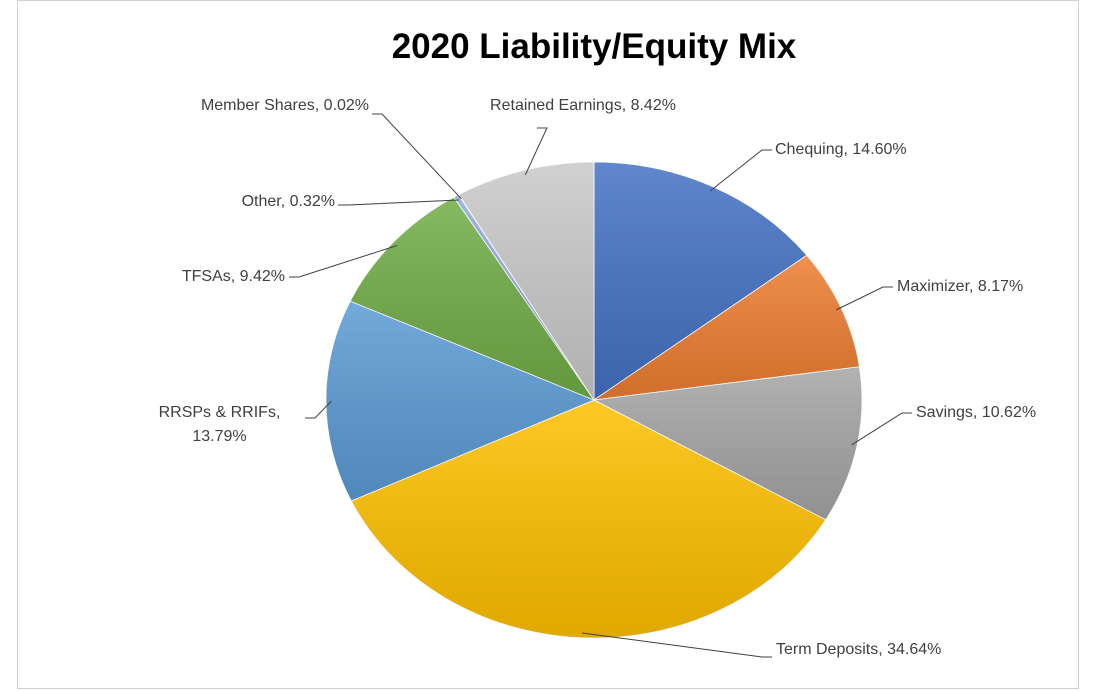  What do you see at coordinates (233, 276) in the screenshot?
I see `data-label: TFSAs, 9.42%` at bounding box center [233, 276].